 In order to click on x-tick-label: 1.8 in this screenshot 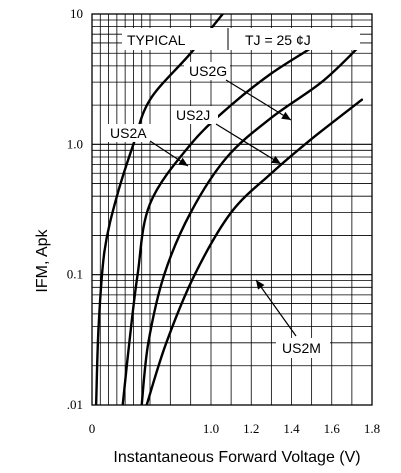, I will do `click(372, 428)`.